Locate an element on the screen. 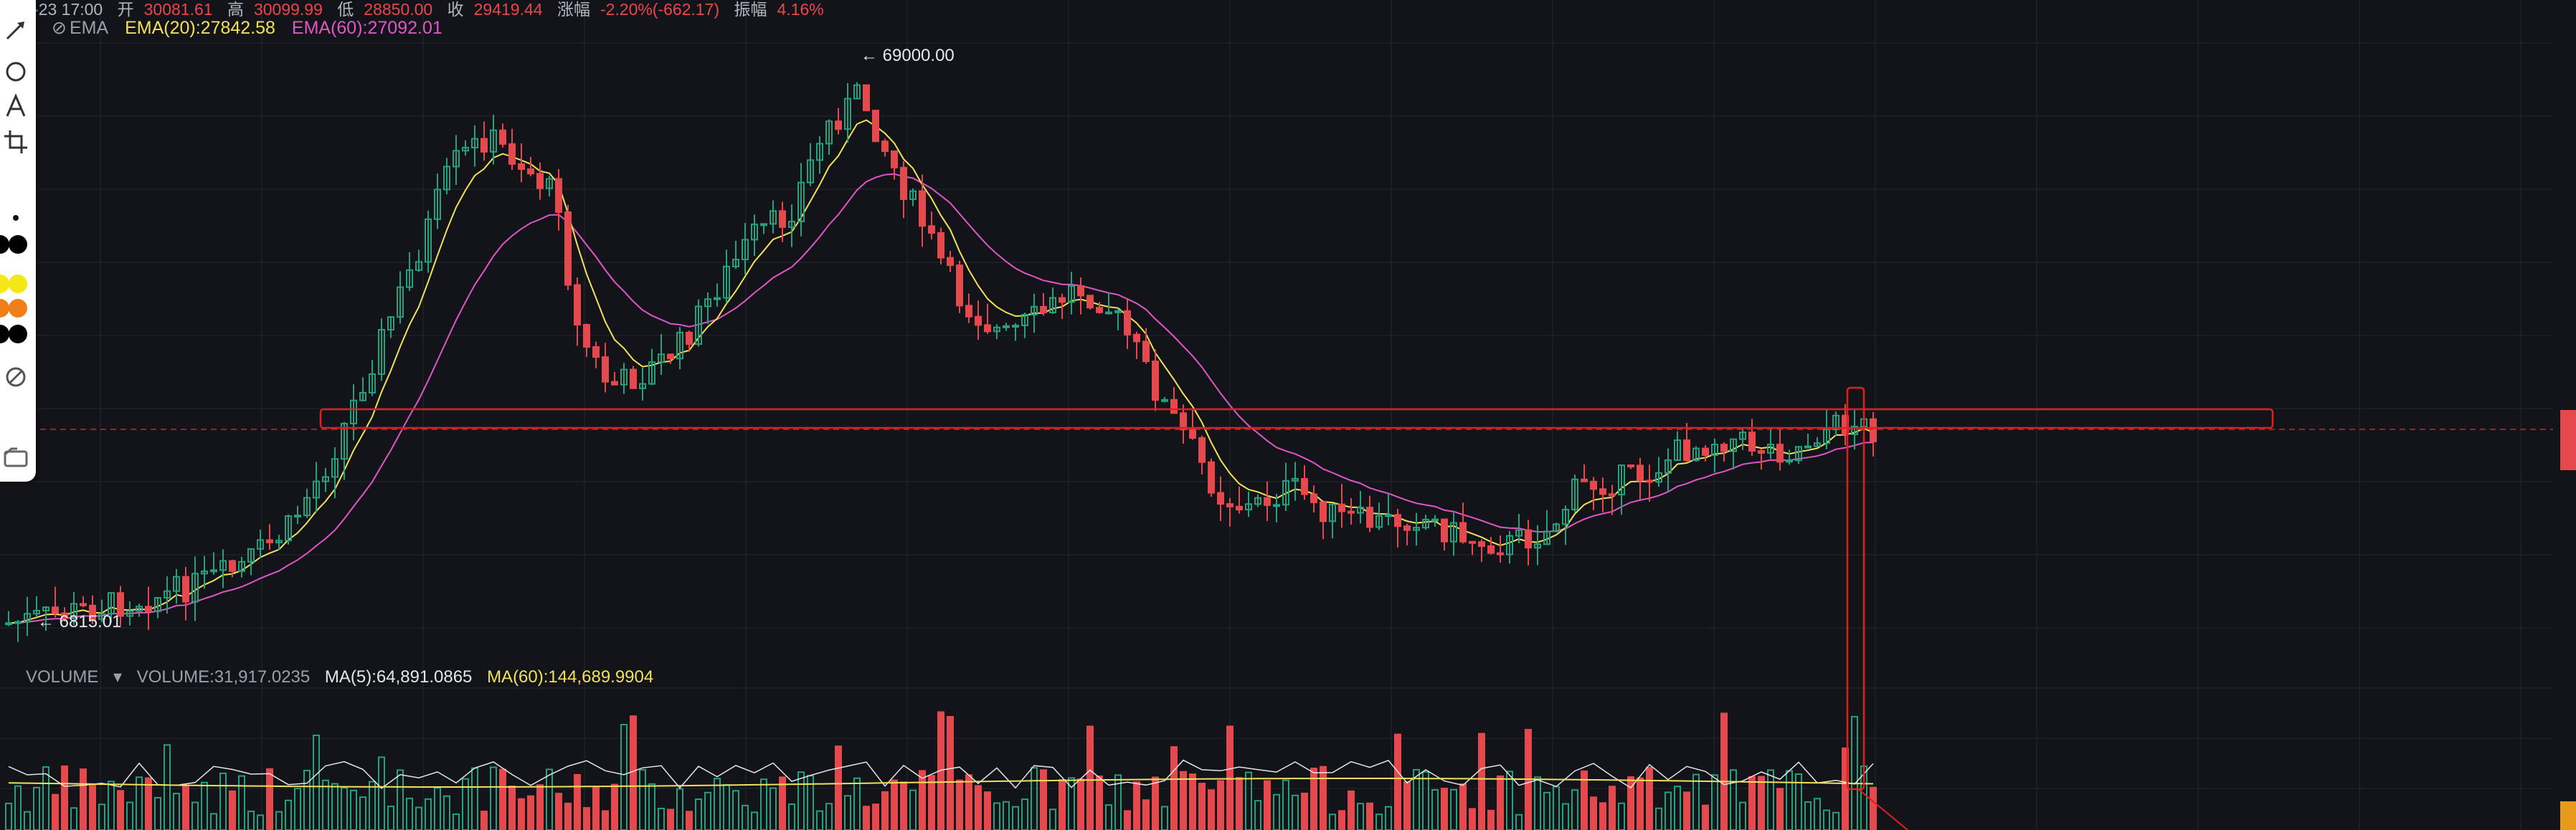 Image resolution: width=2576 pixels, height=830 pixels. text-icon is located at coordinates (16, 106).